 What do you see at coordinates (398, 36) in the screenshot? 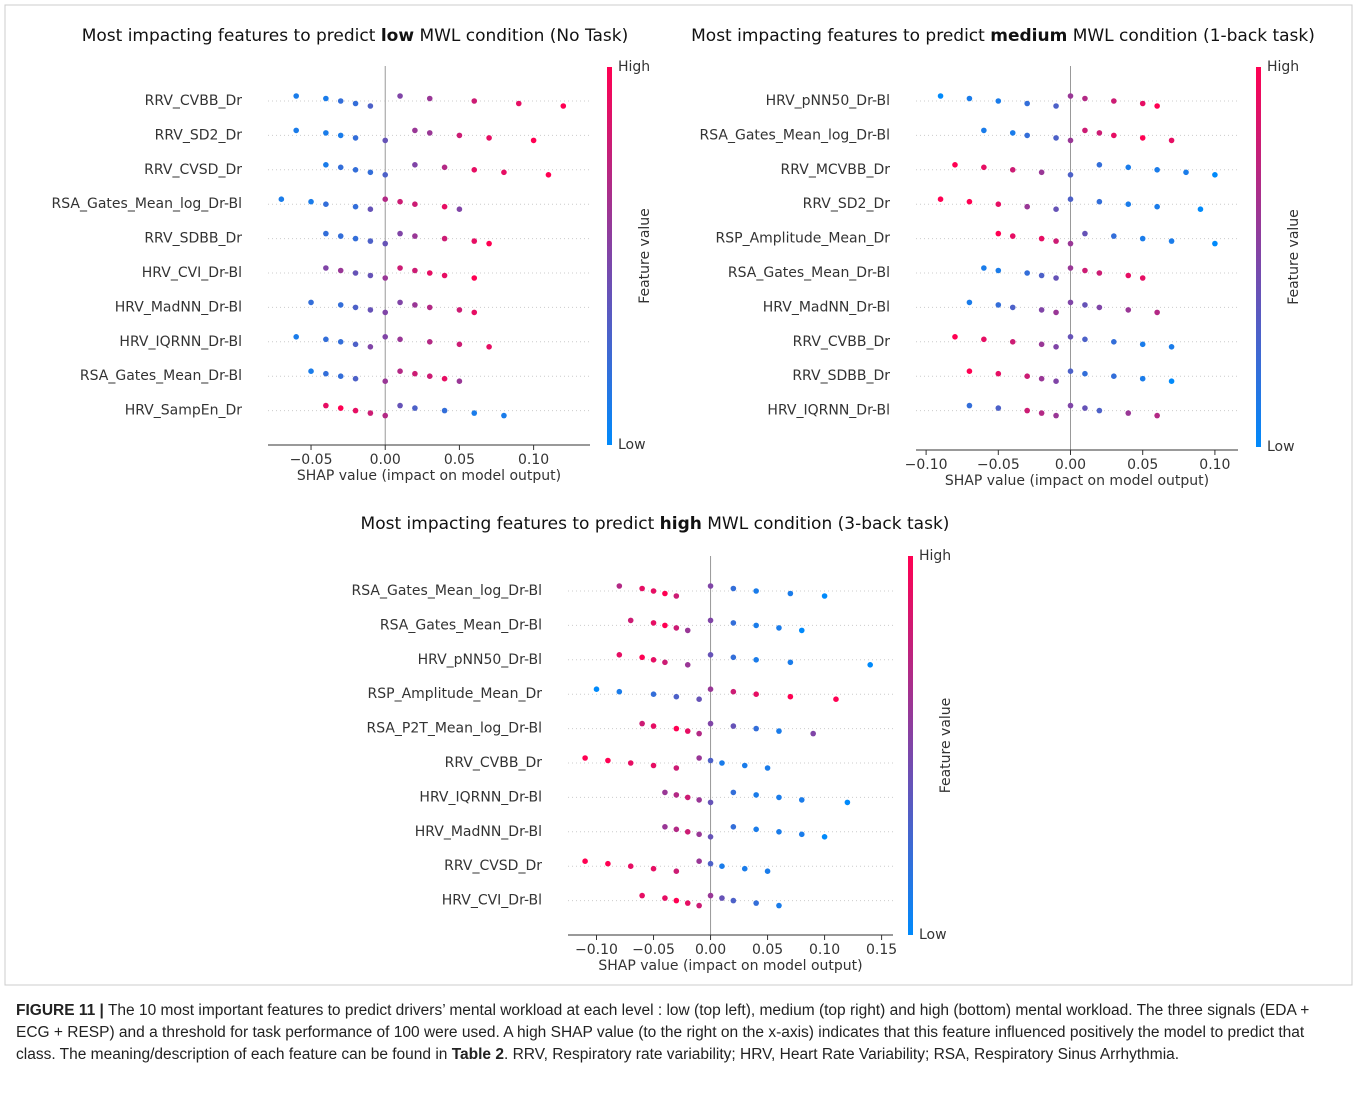
I see `title-part: low` at bounding box center [398, 36].